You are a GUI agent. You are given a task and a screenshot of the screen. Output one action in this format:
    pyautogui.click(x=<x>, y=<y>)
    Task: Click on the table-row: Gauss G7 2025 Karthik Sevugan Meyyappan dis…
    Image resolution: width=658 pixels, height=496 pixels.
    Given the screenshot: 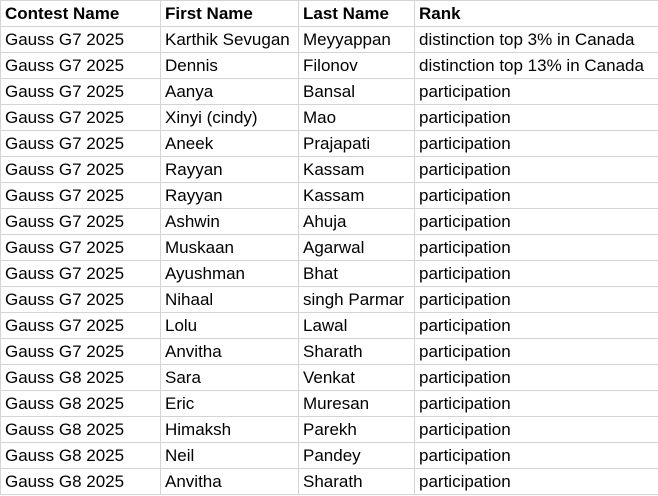 What is the action you would take?
    pyautogui.click(x=329, y=39)
    